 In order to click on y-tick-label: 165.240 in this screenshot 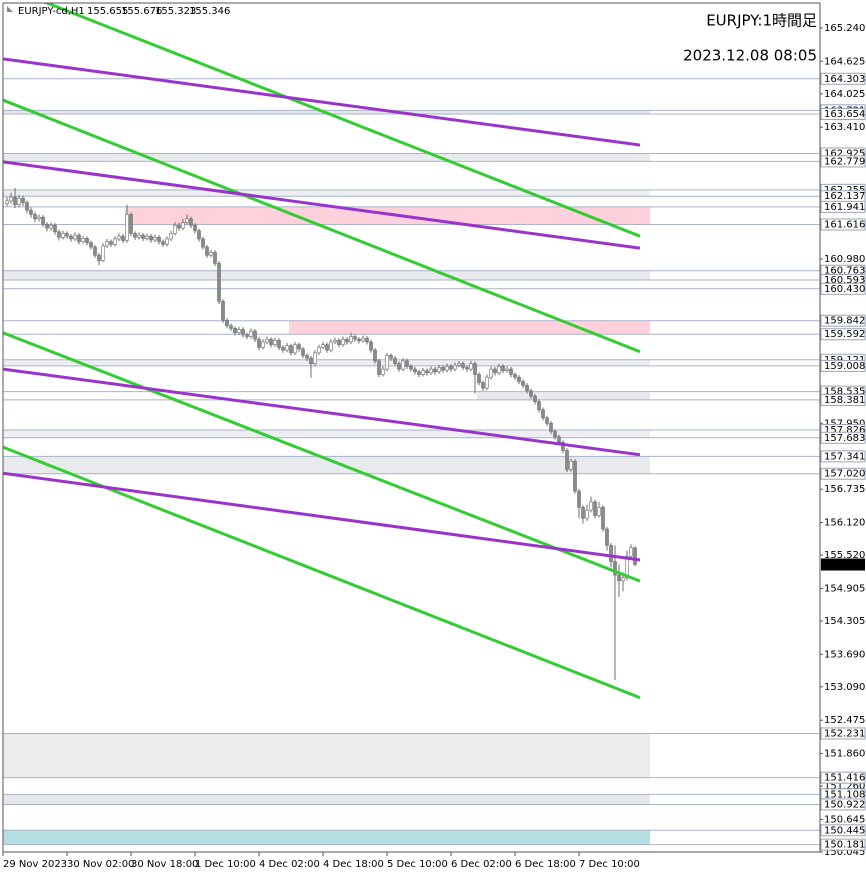, I will do `click(844, 28)`.